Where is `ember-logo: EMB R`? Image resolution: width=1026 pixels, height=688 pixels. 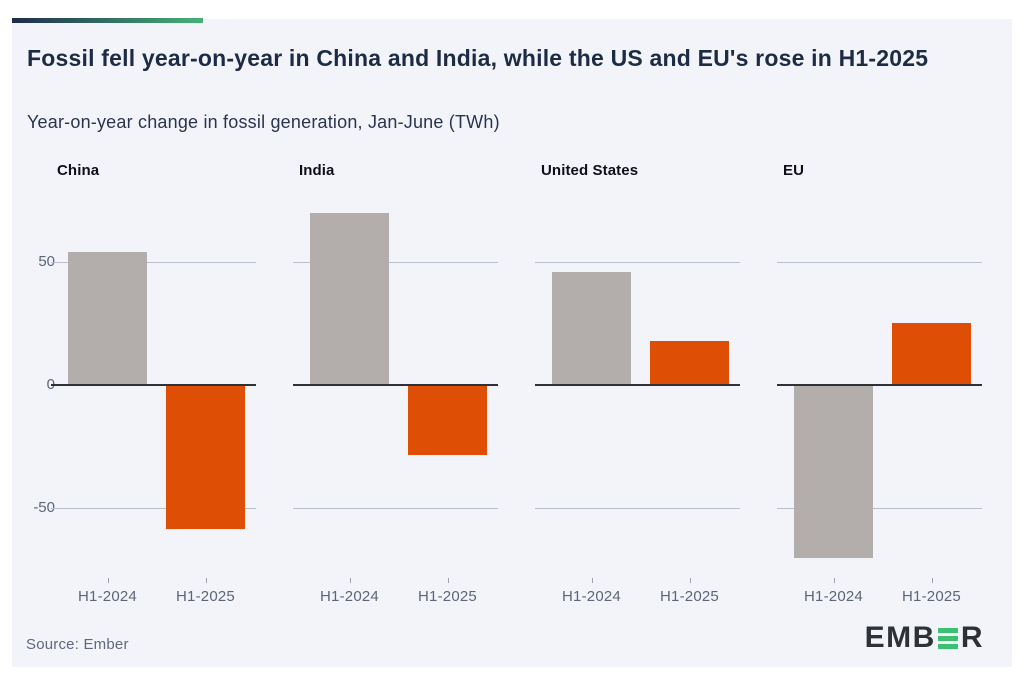
ember-logo: EMB R is located at coordinates (924, 638).